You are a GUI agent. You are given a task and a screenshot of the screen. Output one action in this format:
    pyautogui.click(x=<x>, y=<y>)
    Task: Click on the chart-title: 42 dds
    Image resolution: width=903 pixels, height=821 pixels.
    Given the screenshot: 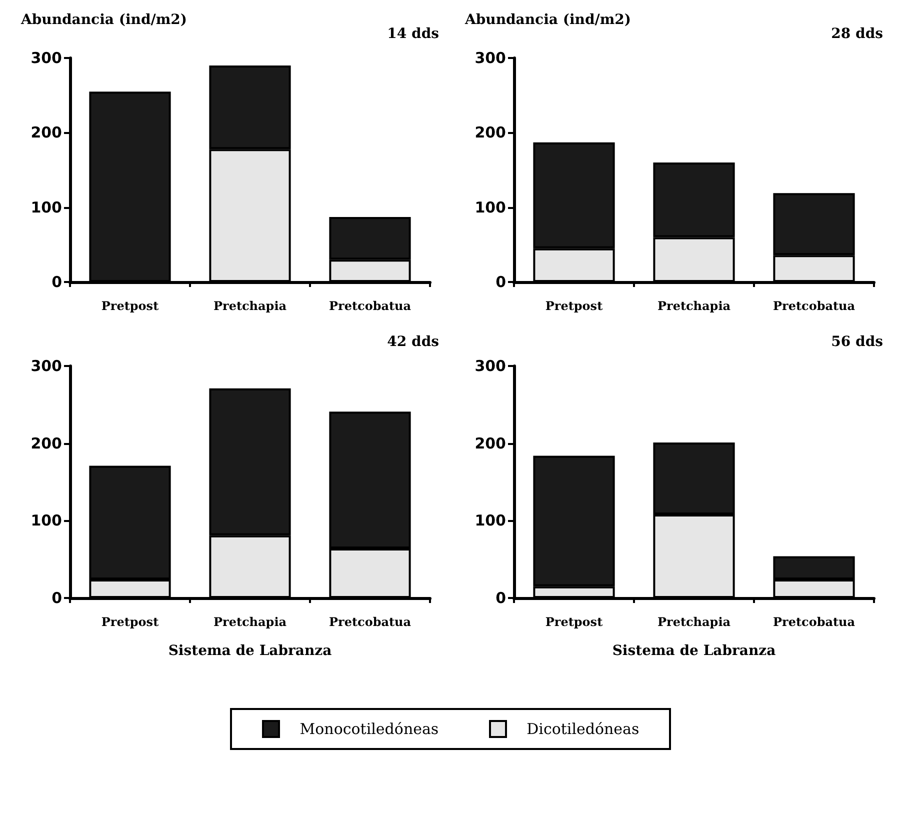 What is the action you would take?
    pyautogui.click(x=413, y=342)
    